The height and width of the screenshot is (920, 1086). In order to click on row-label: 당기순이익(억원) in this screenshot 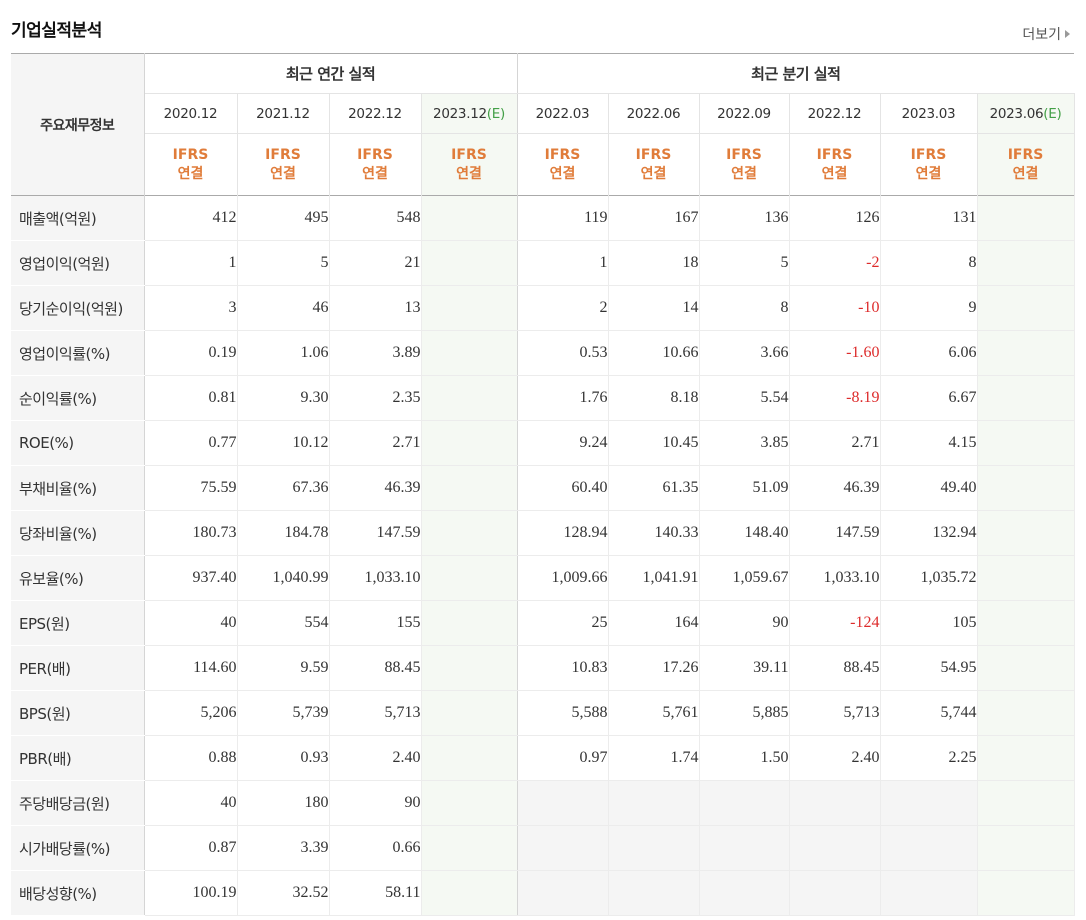, I will do `click(78, 308)`.